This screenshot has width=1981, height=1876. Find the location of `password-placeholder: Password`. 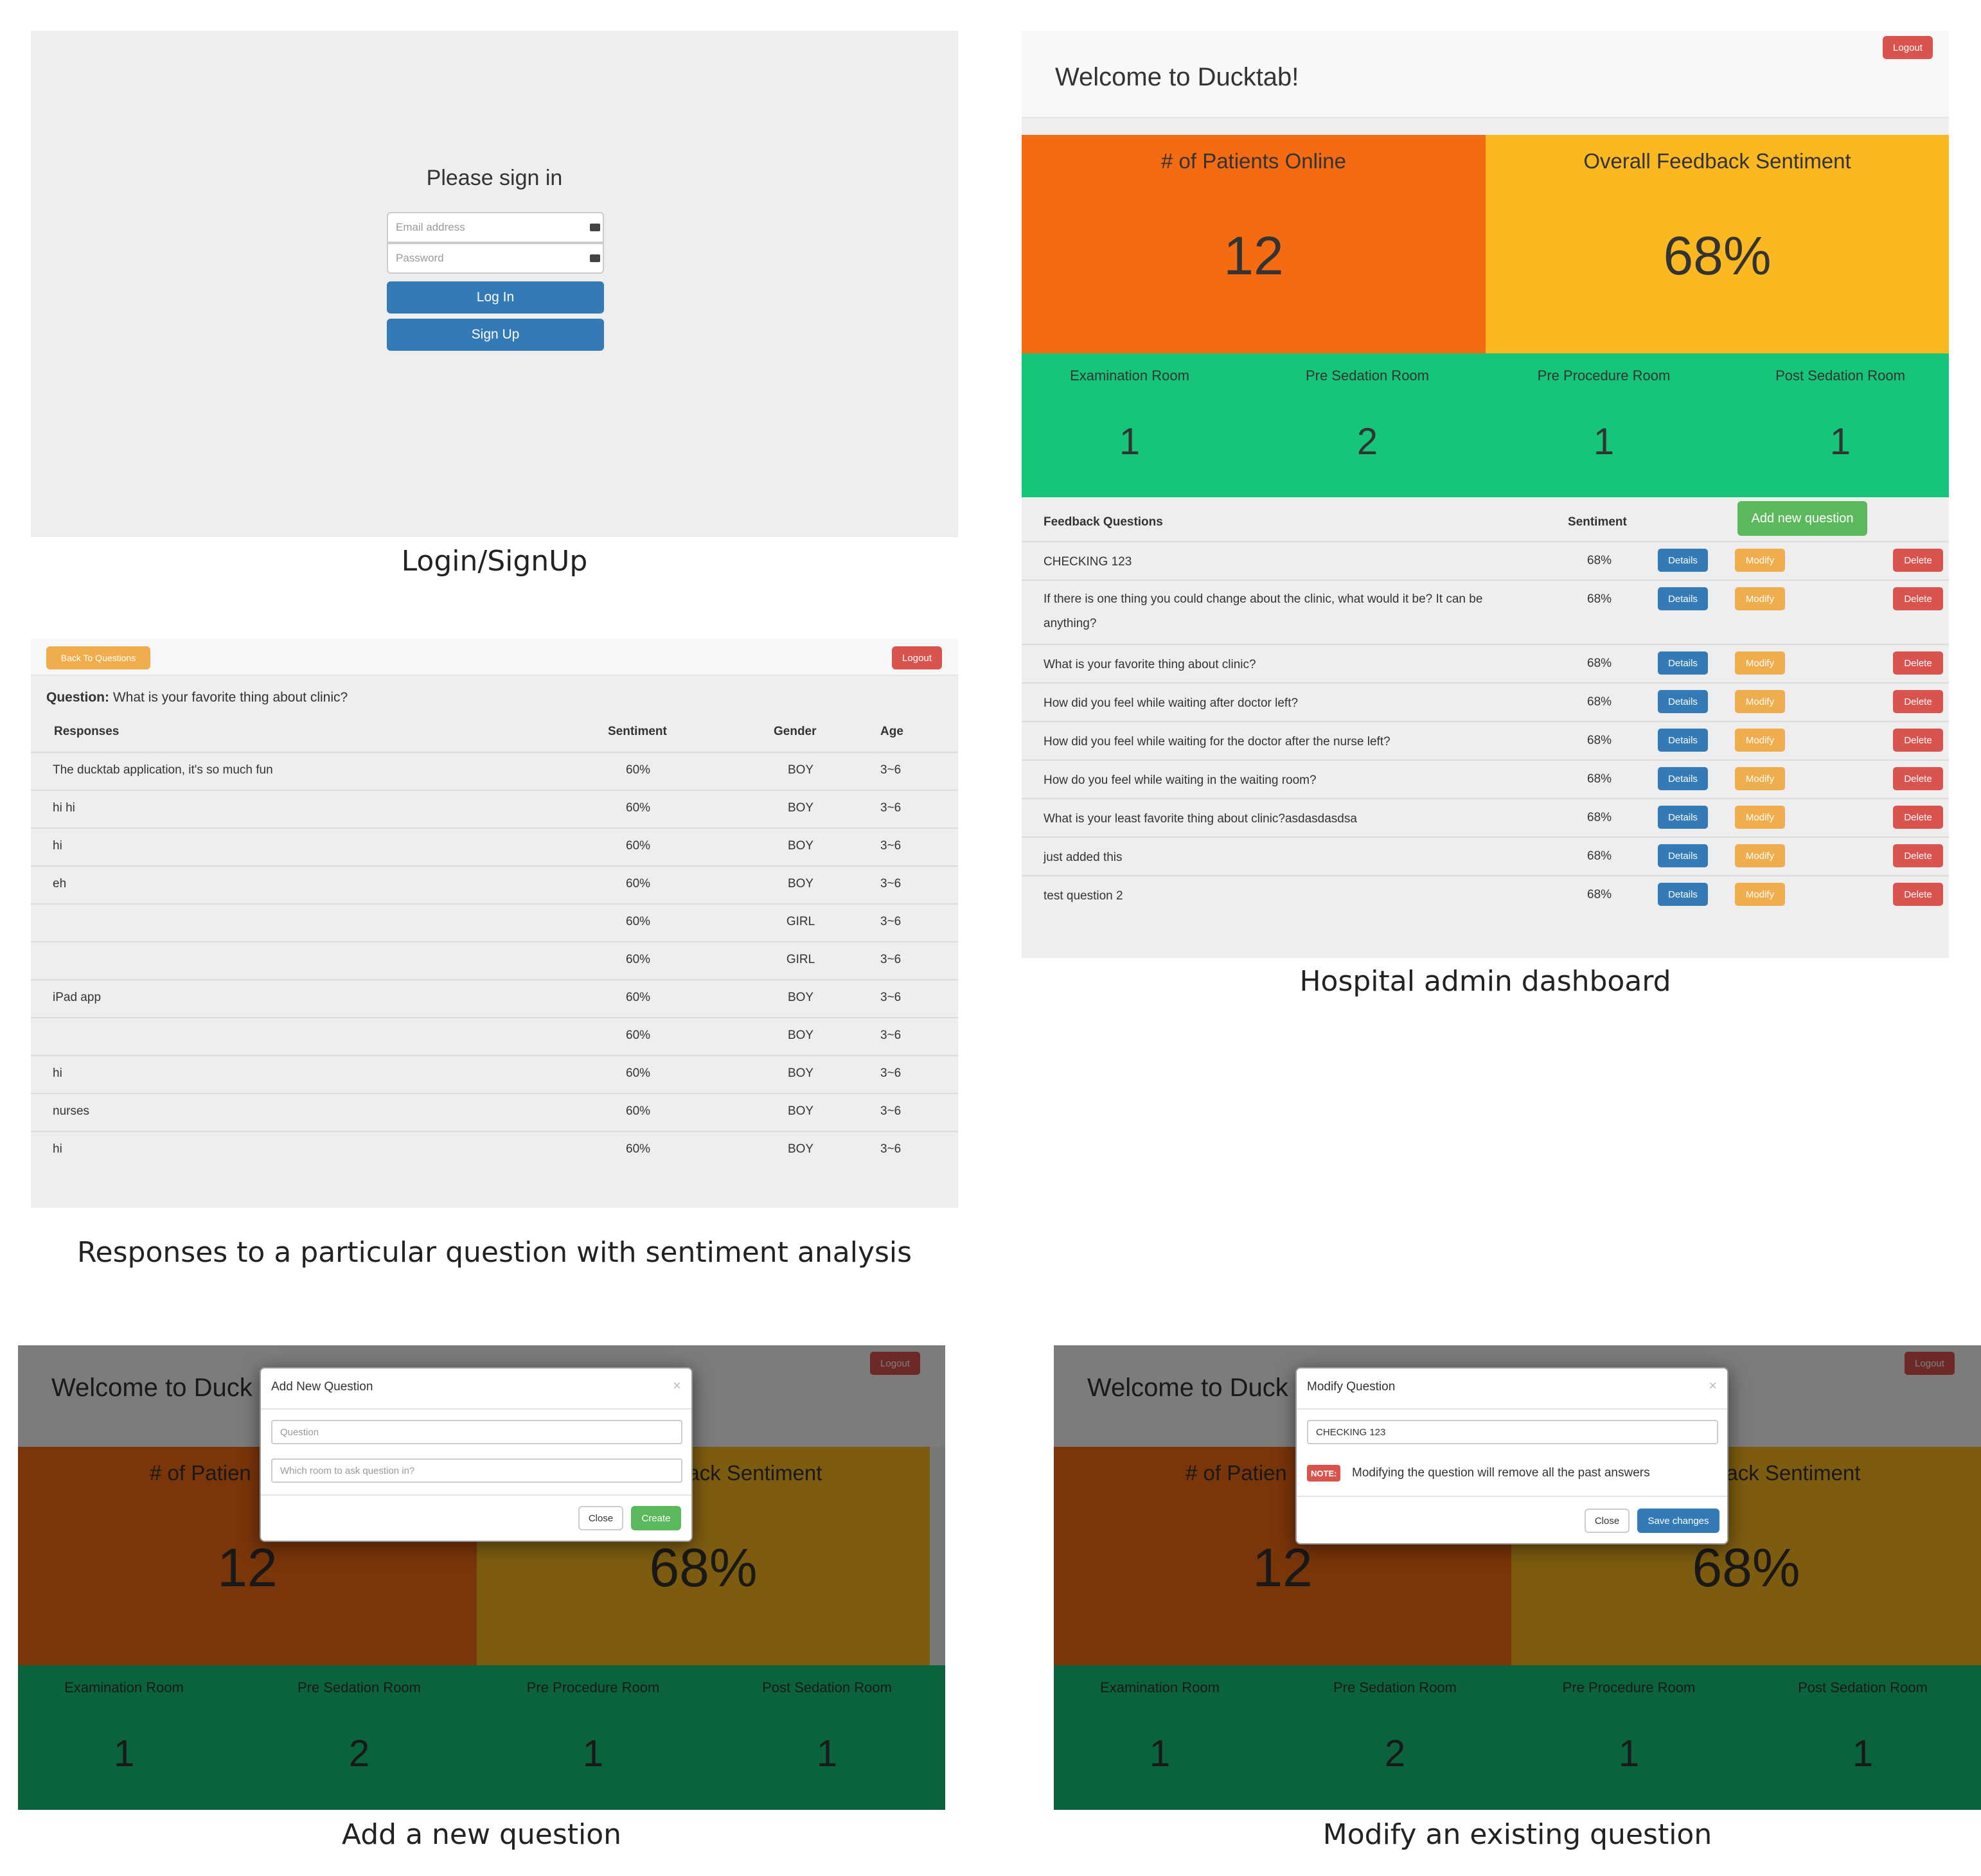

password-placeholder: Password is located at coordinates (420, 258).